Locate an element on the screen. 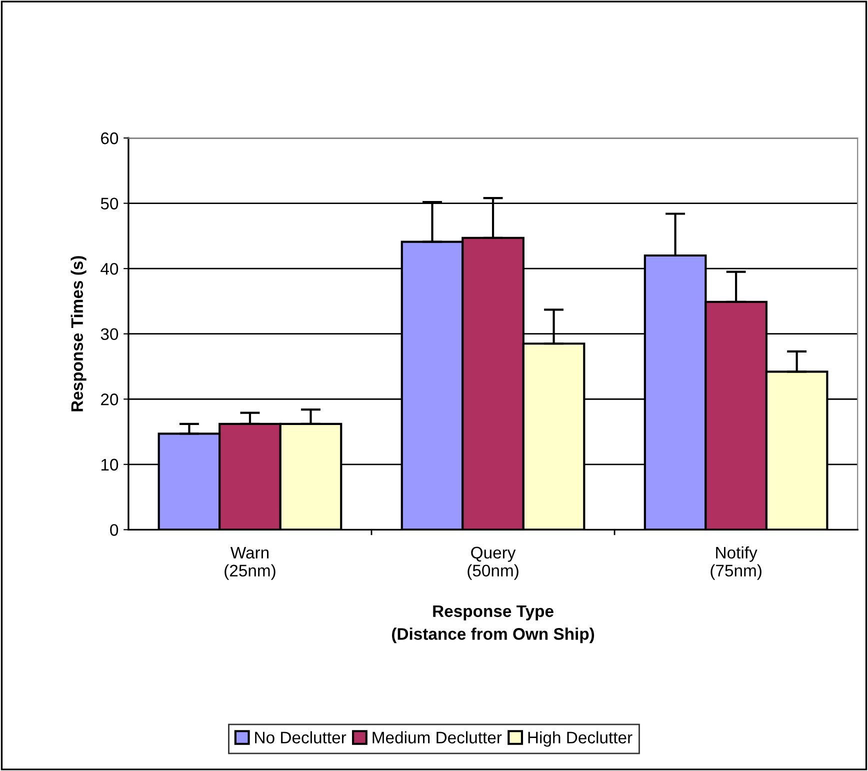 The image size is (868, 771). x-axis-title: Response Type (Distance from Own Ship) is located at coordinates (493, 624).